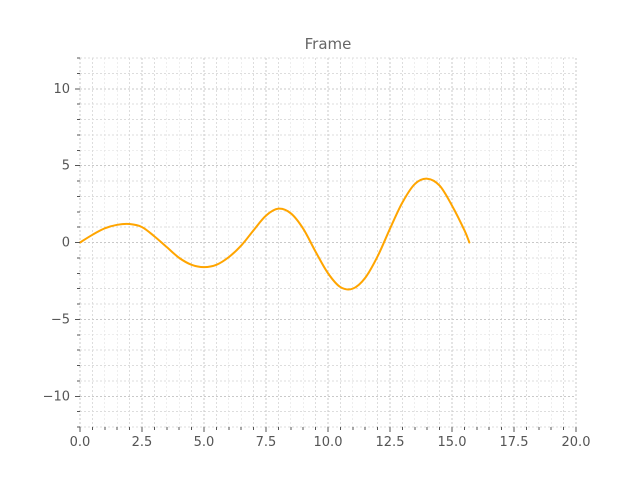 The height and width of the screenshot is (480, 640). What do you see at coordinates (61, 89) in the screenshot?
I see `y-tick-label: 10` at bounding box center [61, 89].